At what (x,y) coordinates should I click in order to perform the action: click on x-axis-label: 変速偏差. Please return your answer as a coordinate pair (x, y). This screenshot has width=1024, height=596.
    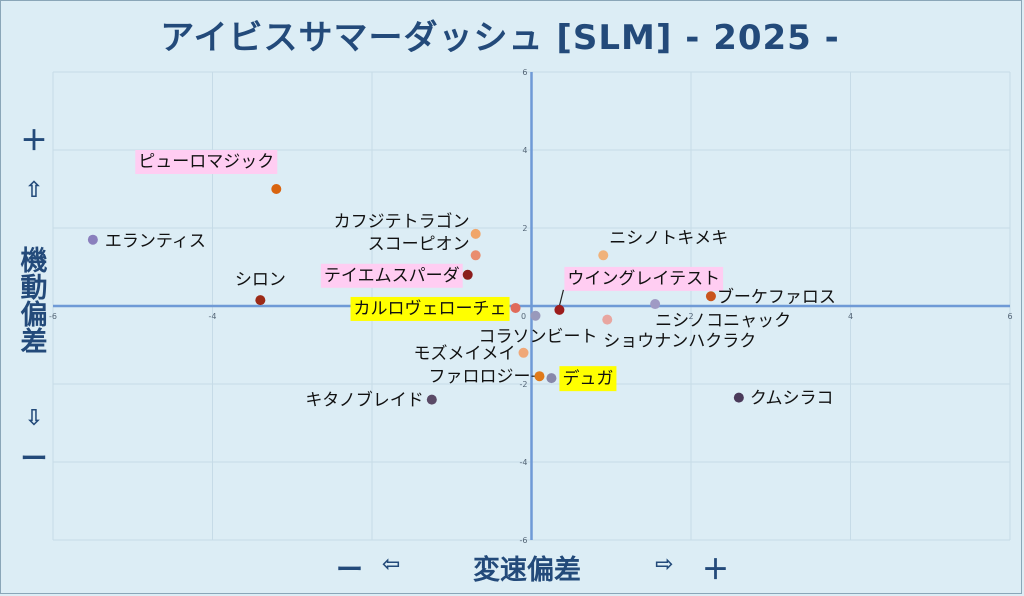
    Looking at the image, I should click on (527, 570).